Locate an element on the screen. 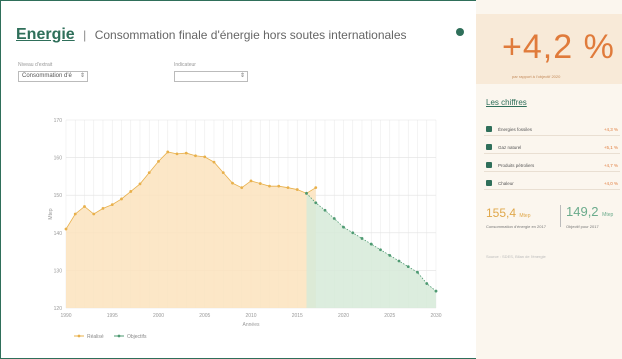 The width and height of the screenshot is (622, 359). filter-level-select: Consommation d'é ⇕ is located at coordinates (53, 76).